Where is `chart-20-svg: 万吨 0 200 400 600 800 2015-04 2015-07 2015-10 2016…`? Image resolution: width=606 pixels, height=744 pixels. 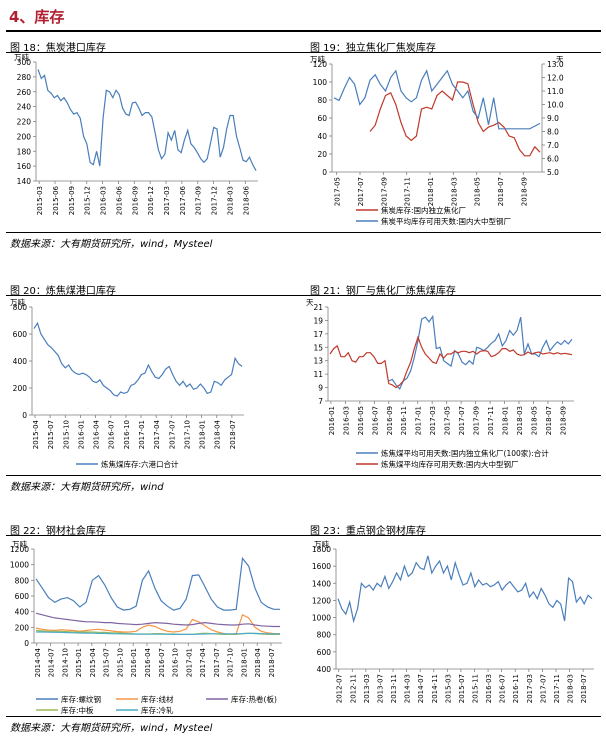
chart-20-svg: 万吨 0 200 400 600 800 2015-04 2015-07 2015-10 2016… is located at coordinates (127, 383).